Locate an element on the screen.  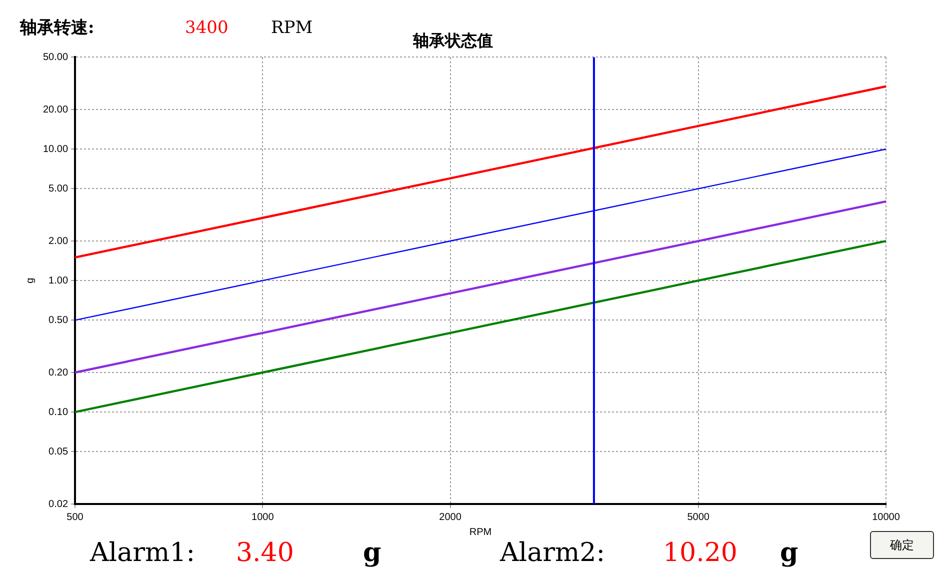
y-tick-label: 0.50 is located at coordinates (58, 320).